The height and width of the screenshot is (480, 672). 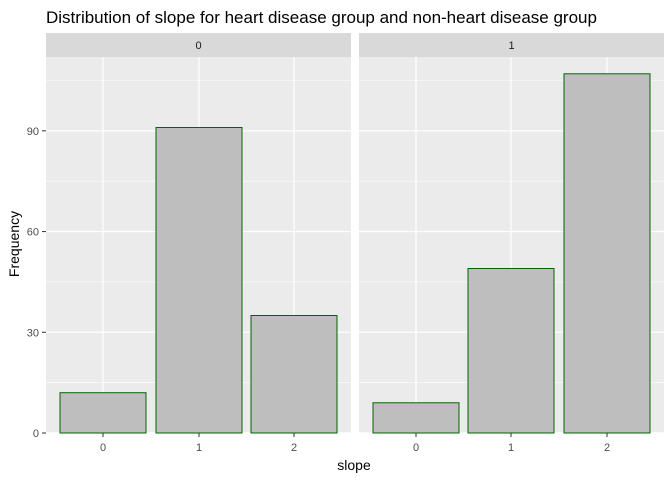 I want to click on facet-strip-label: 1, so click(x=511, y=46).